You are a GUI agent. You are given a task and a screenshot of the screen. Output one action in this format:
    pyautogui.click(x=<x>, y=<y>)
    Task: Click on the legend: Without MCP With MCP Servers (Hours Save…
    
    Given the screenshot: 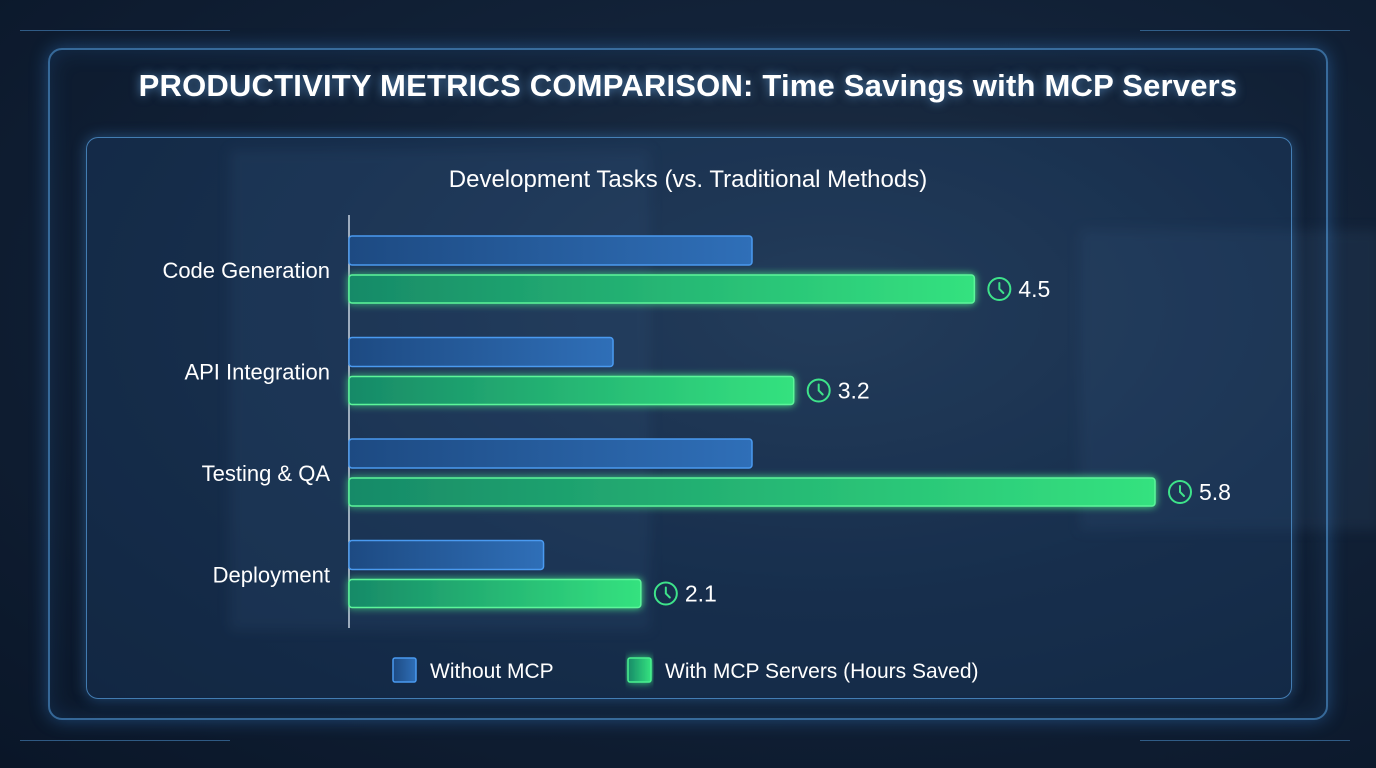 What is the action you would take?
    pyautogui.click(x=685, y=670)
    